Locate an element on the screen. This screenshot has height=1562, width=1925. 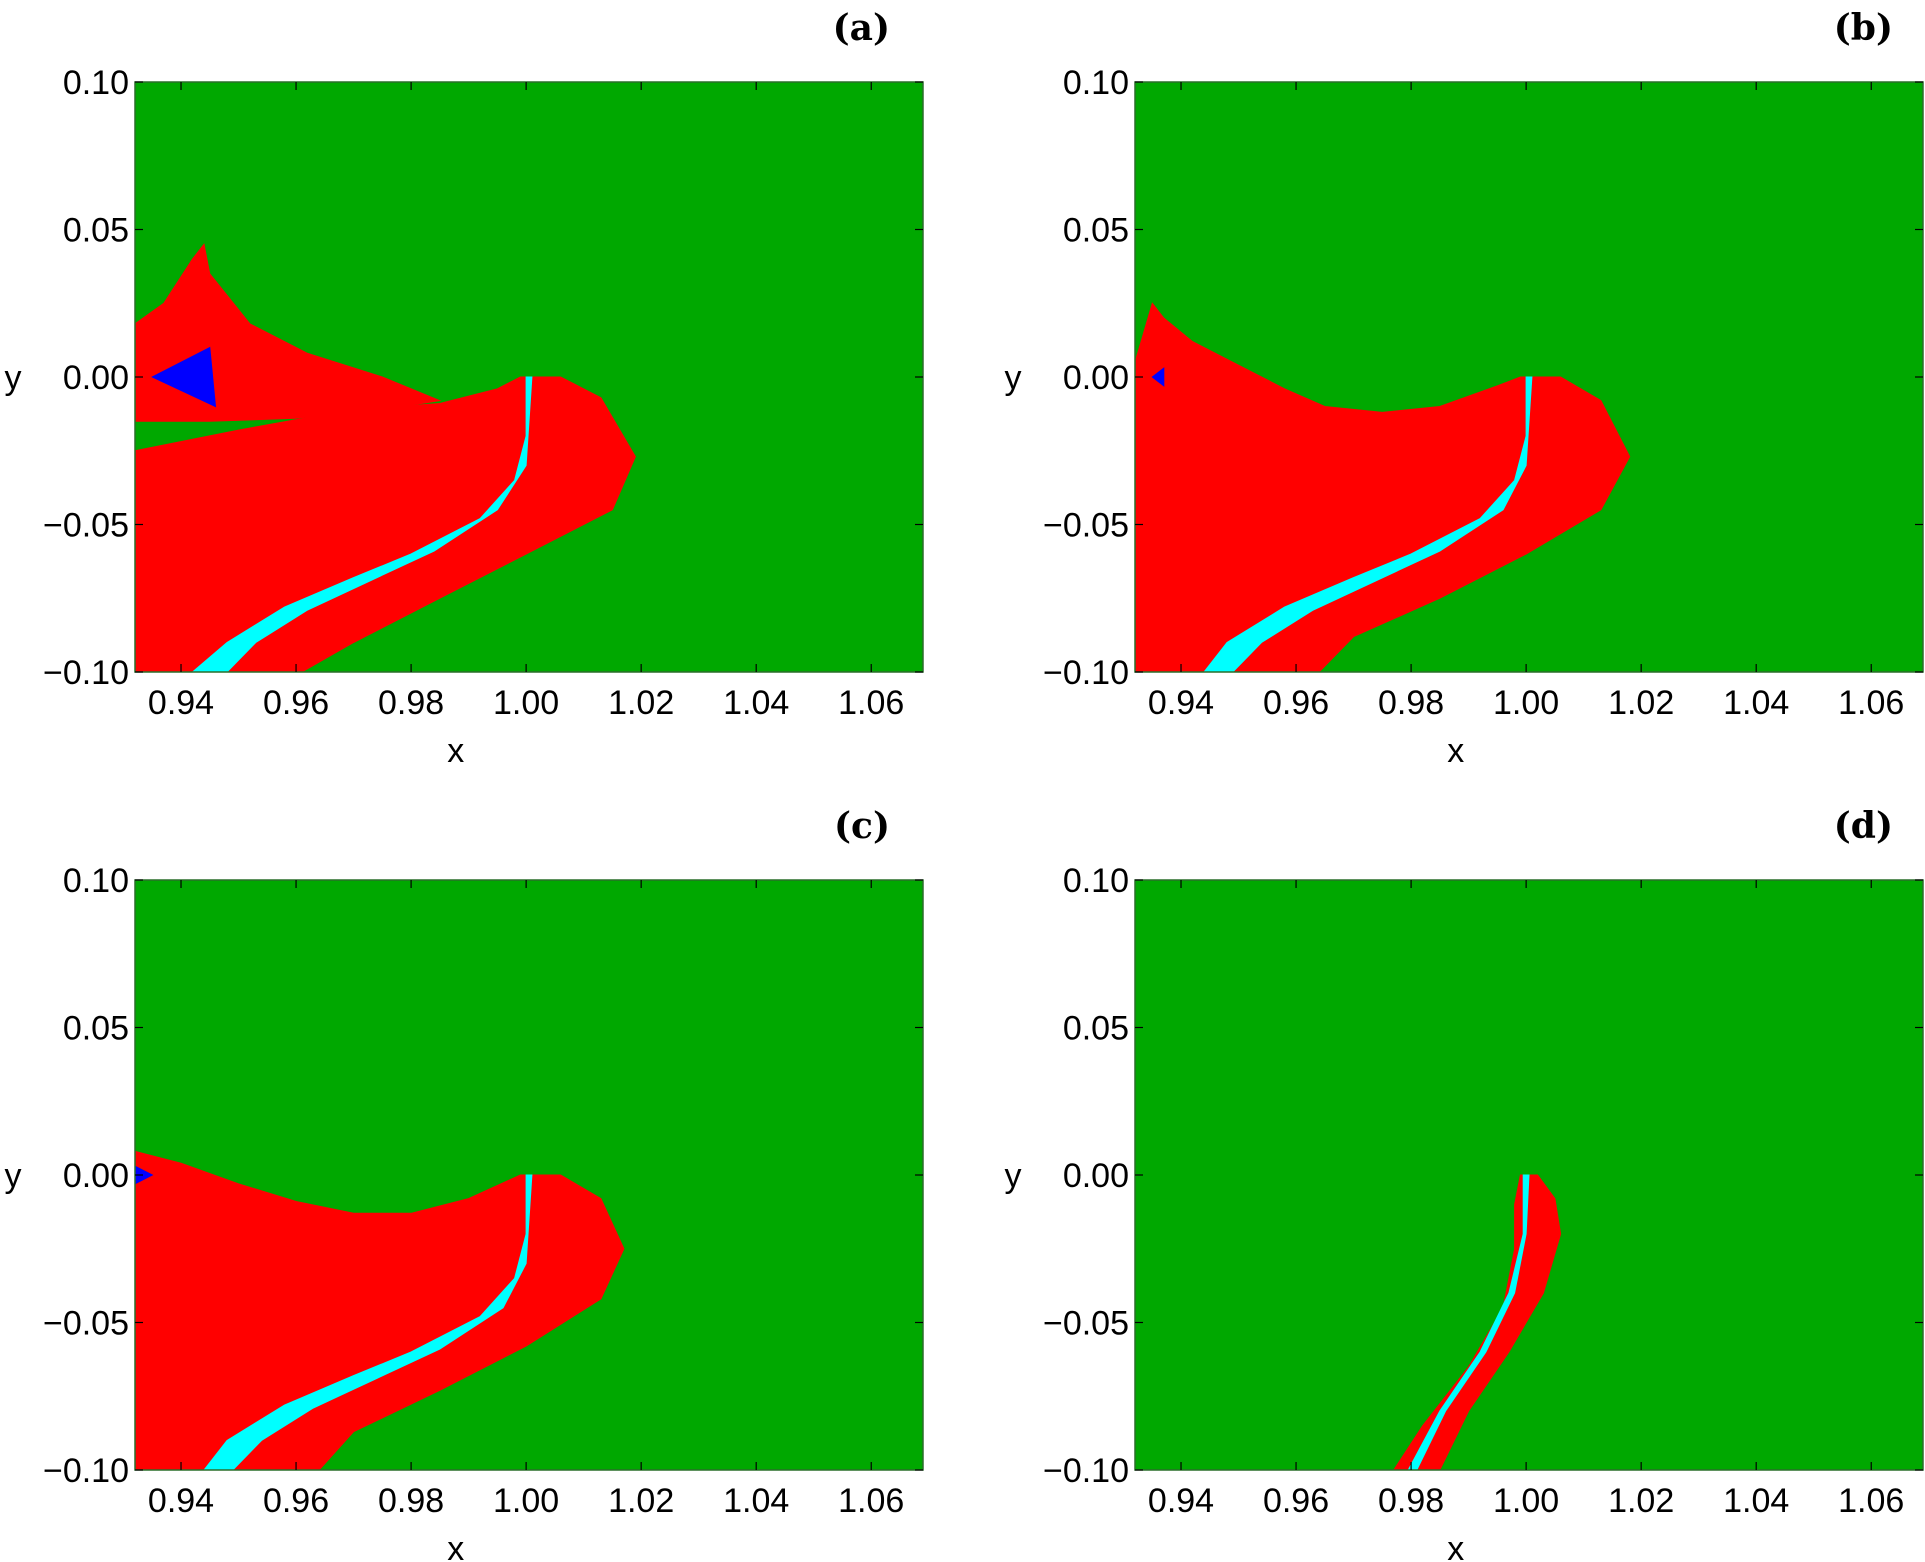
panel-label: (c) is located at coordinates (862, 826).